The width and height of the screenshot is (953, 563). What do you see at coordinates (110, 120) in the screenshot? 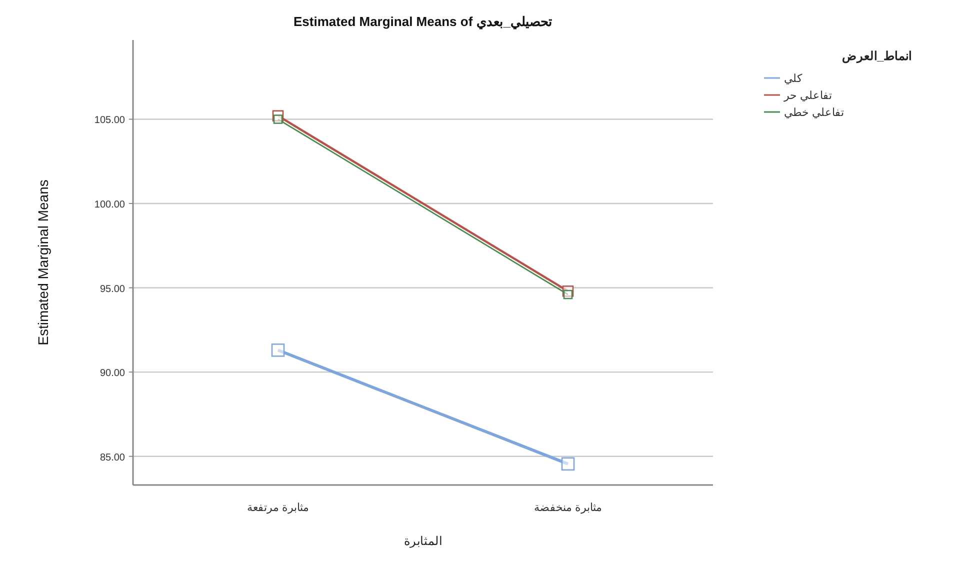
I see `y-tick-label: 105.00` at bounding box center [110, 120].